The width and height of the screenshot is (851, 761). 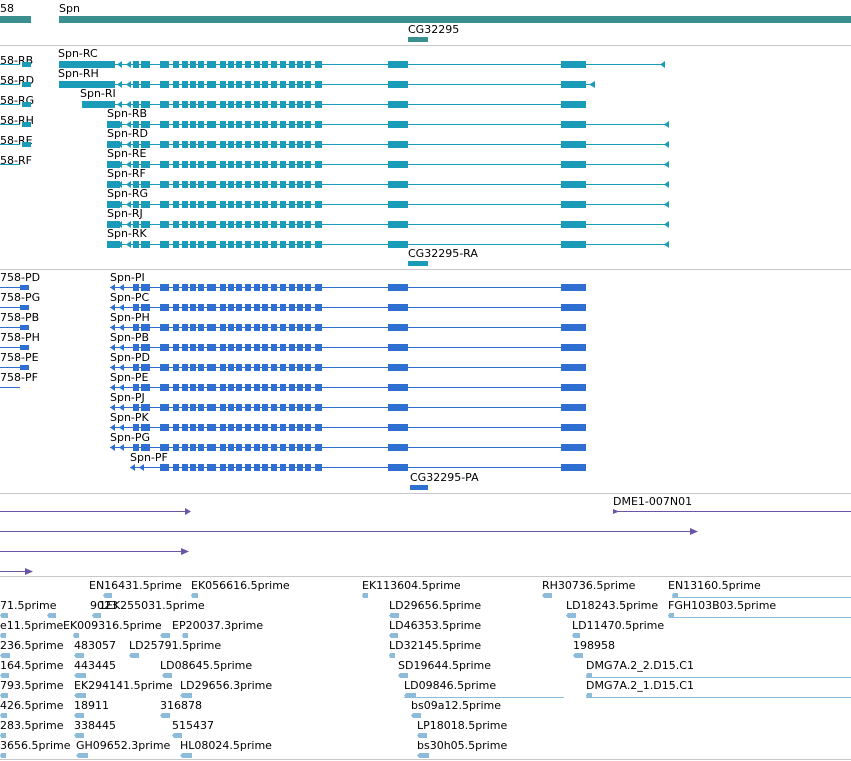 I want to click on mrna-intron-line, so click(x=361, y=64).